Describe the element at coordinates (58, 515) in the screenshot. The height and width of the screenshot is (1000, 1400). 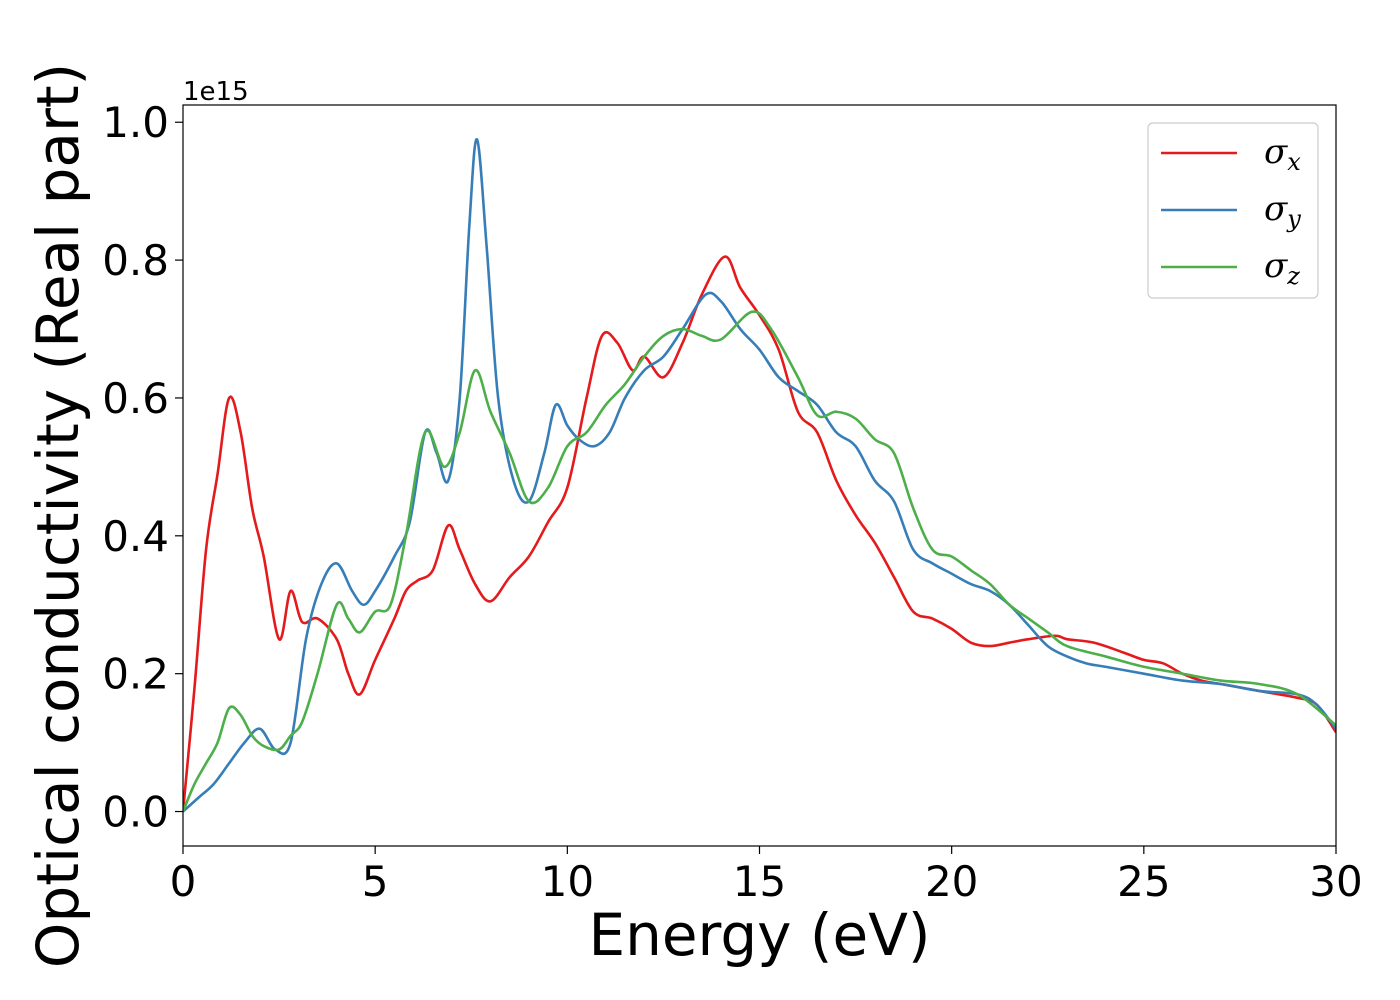
I see `y-axis-label: Optical conductivity (Real part)` at that location.